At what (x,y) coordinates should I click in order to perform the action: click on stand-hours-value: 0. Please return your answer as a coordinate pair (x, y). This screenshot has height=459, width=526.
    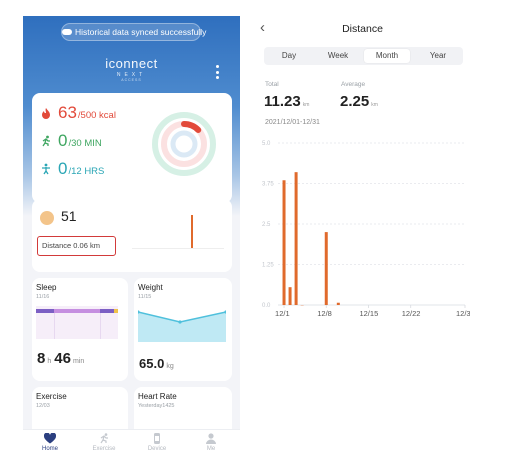
    Looking at the image, I should click on (63, 168).